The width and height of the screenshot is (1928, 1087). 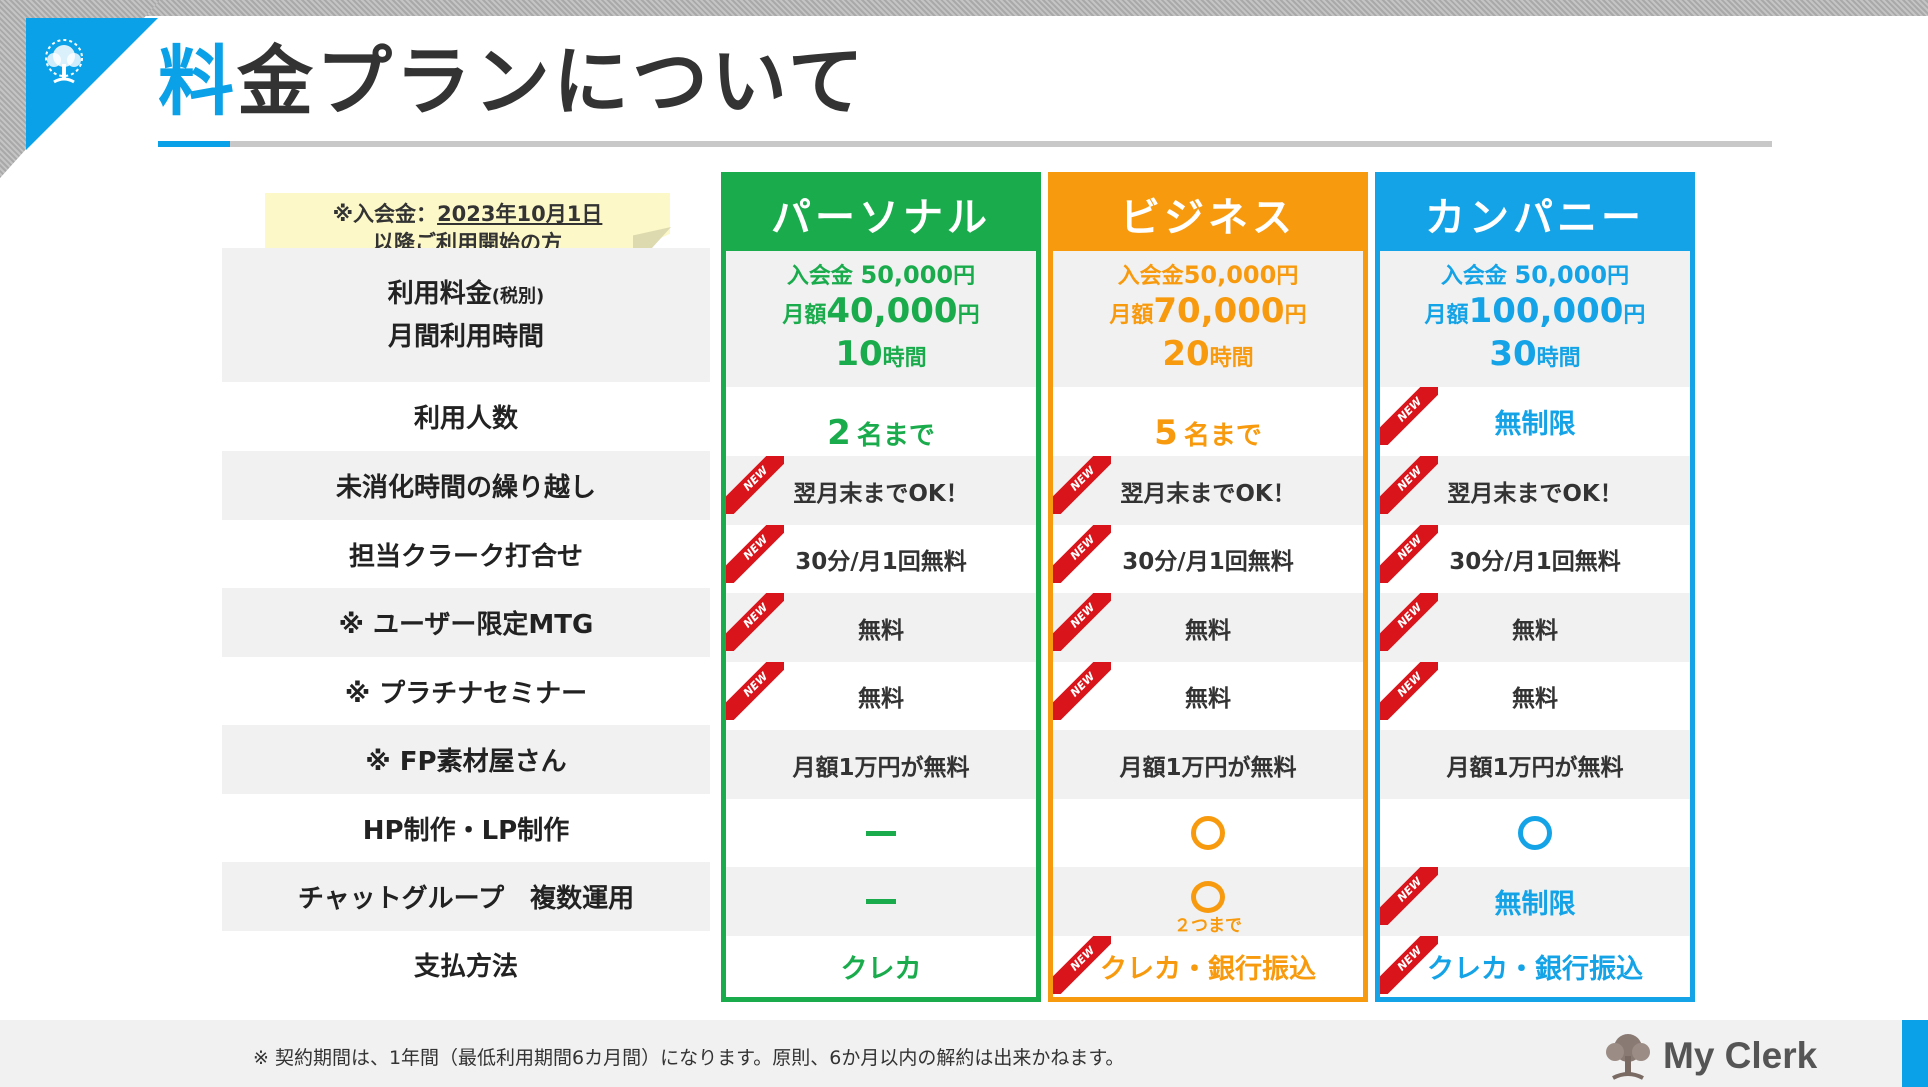 I want to click on users-cell: 5 名まで, so click(x=1208, y=433).